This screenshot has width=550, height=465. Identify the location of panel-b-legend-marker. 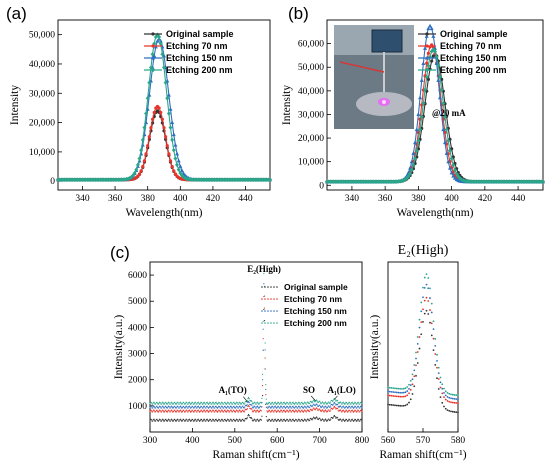
(427, 34).